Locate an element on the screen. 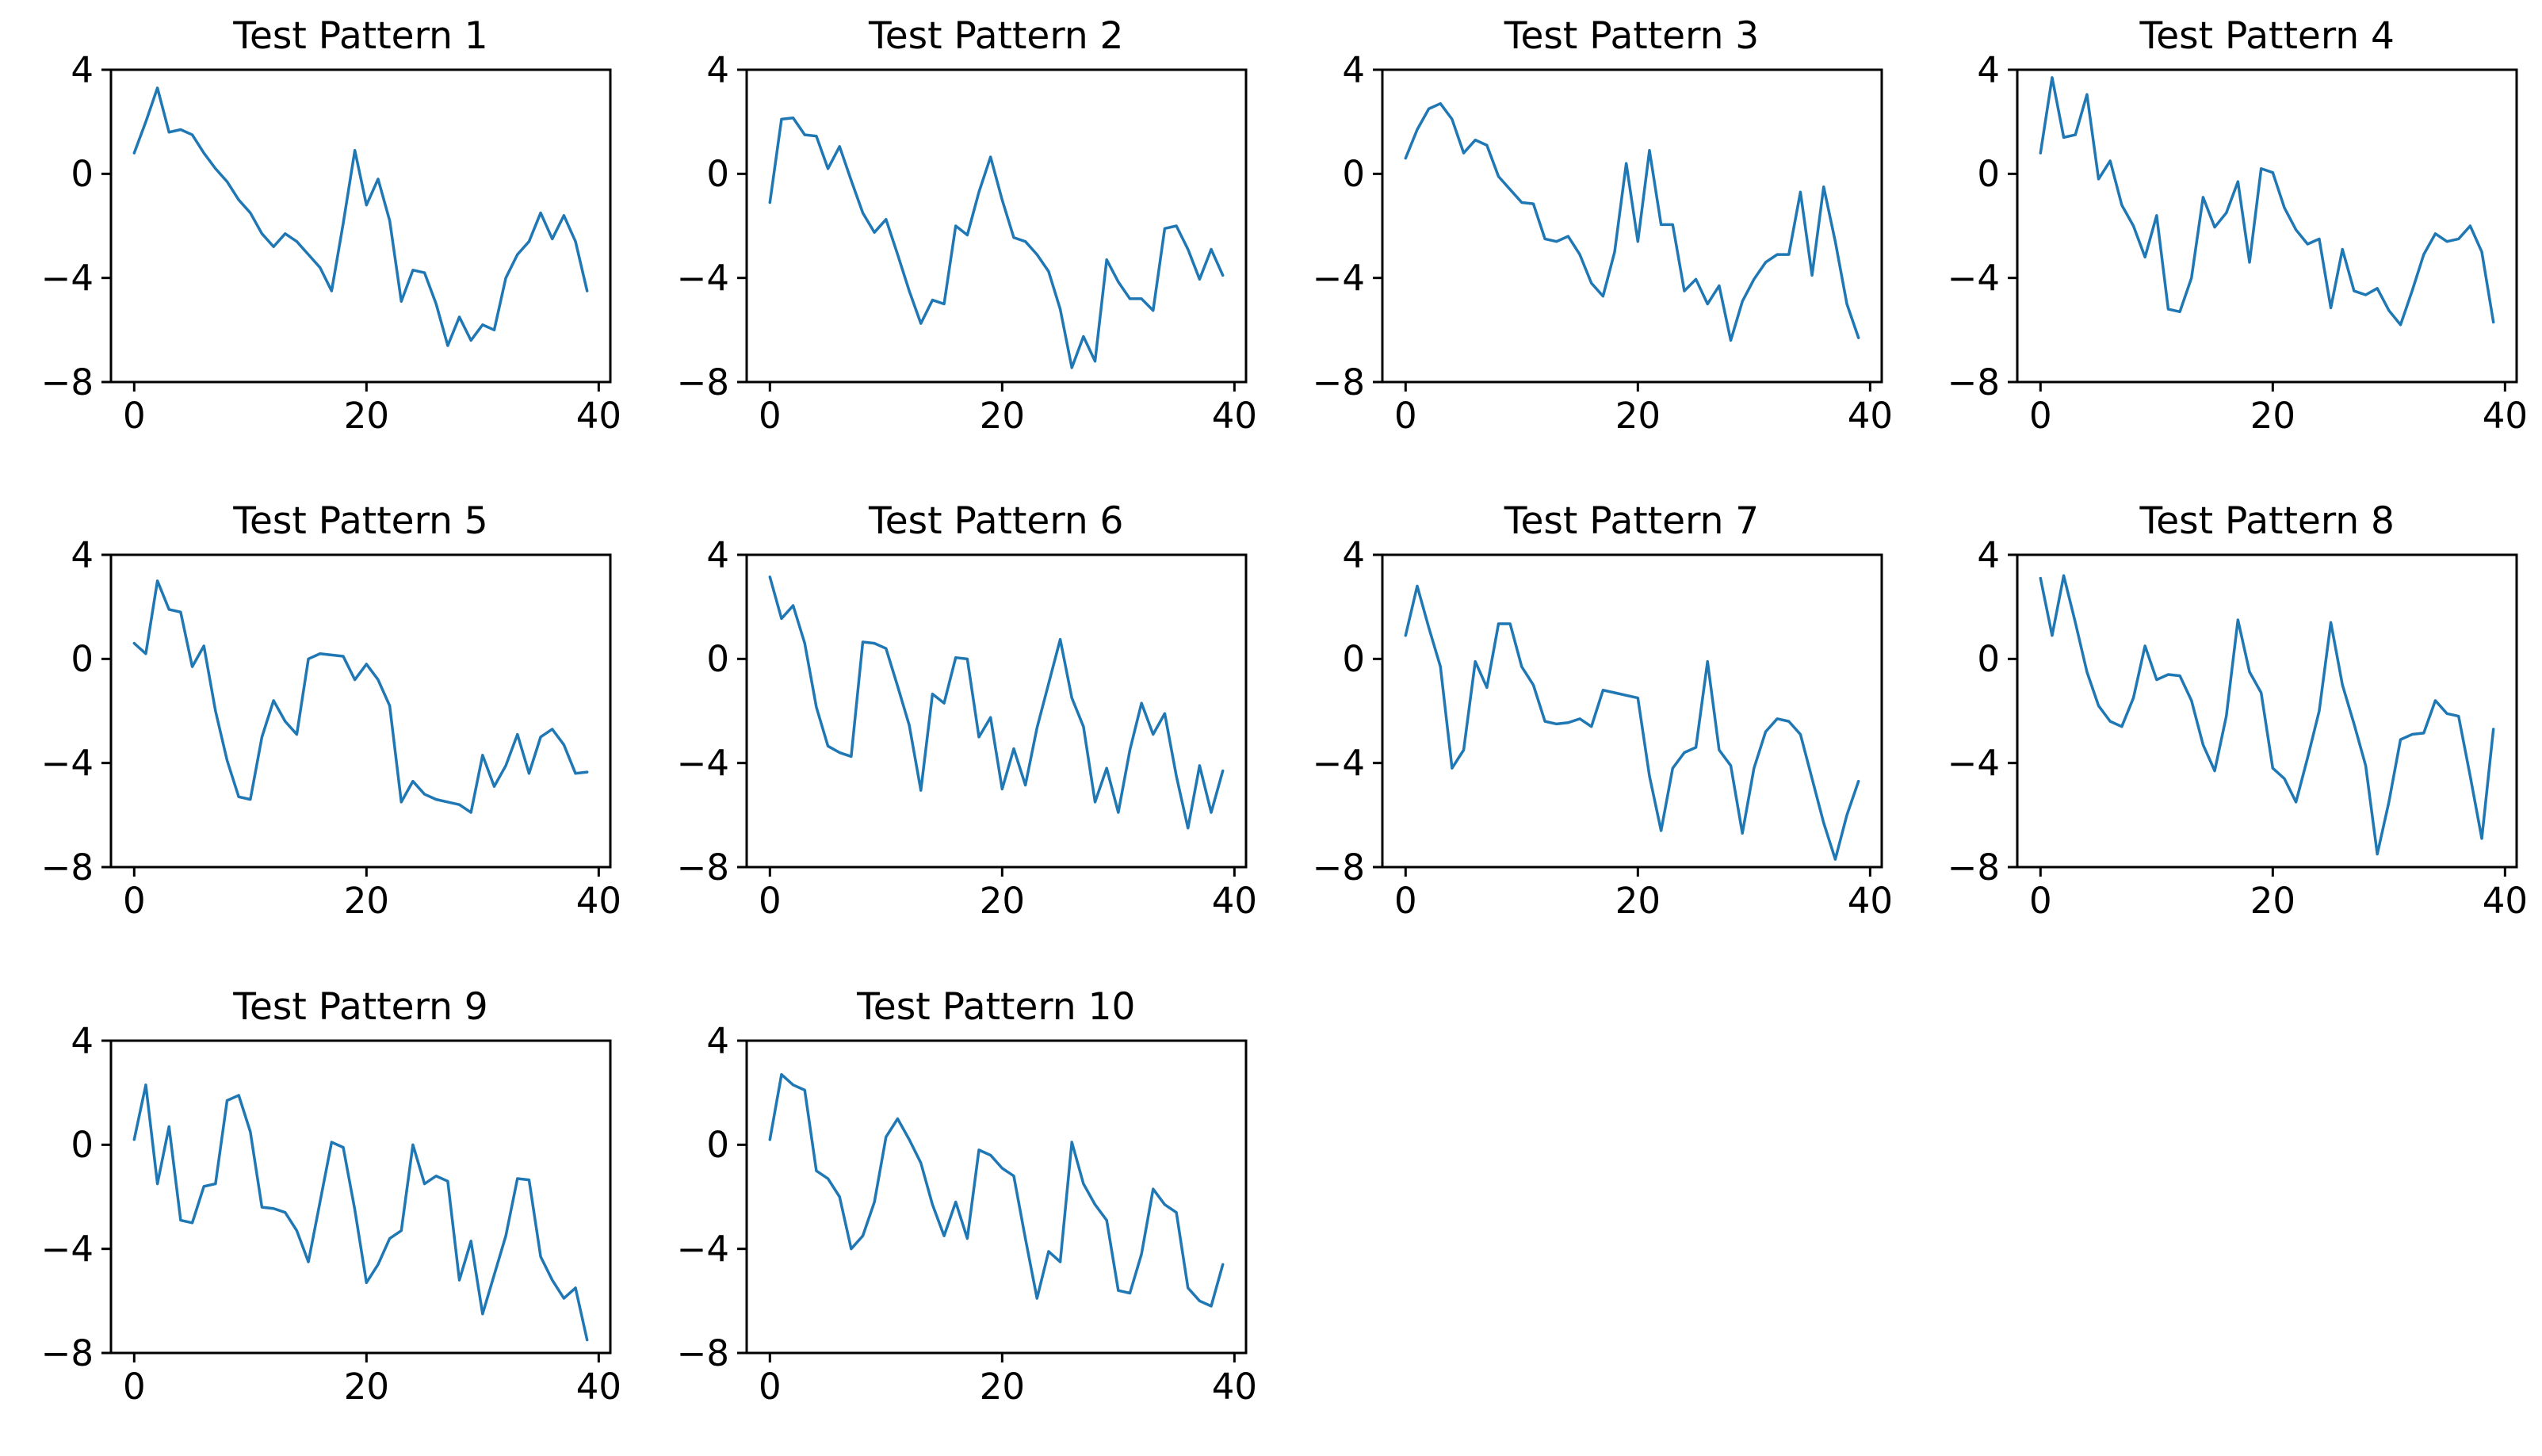 The image size is (2542, 1456). subplot-test-pattern-8: Test Pattern 8 4 0 −4 −8 0 20 40 is located at coordinates (2224, 727).